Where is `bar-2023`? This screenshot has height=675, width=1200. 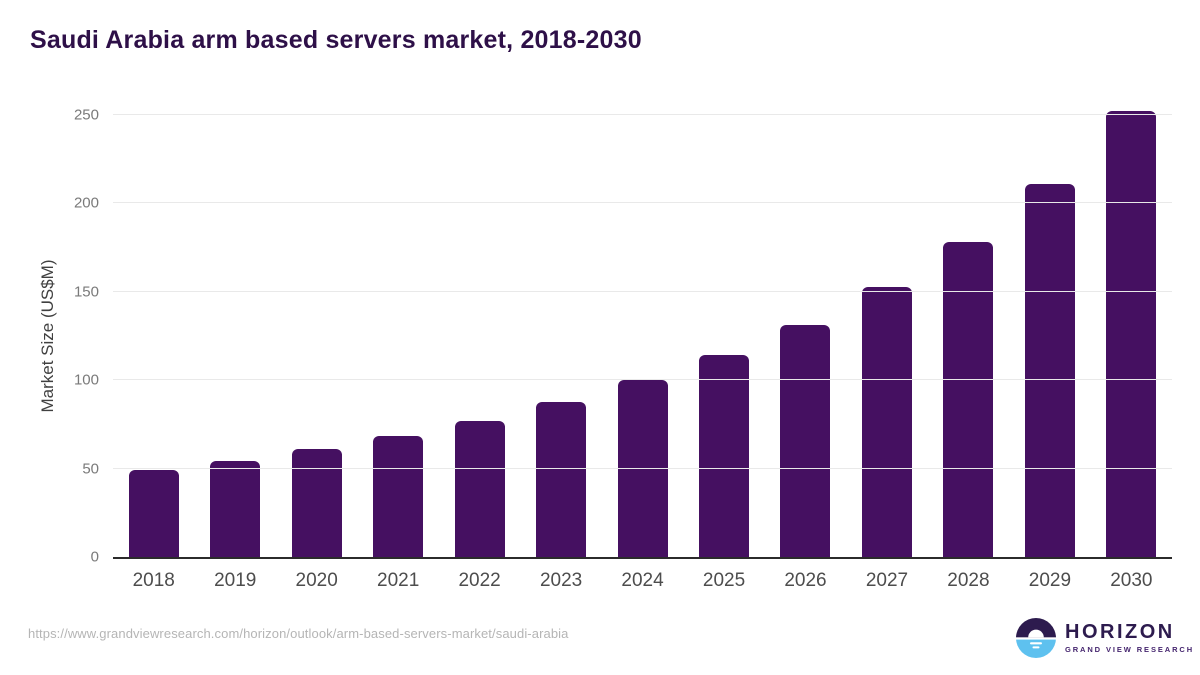 bar-2023 is located at coordinates (561, 479).